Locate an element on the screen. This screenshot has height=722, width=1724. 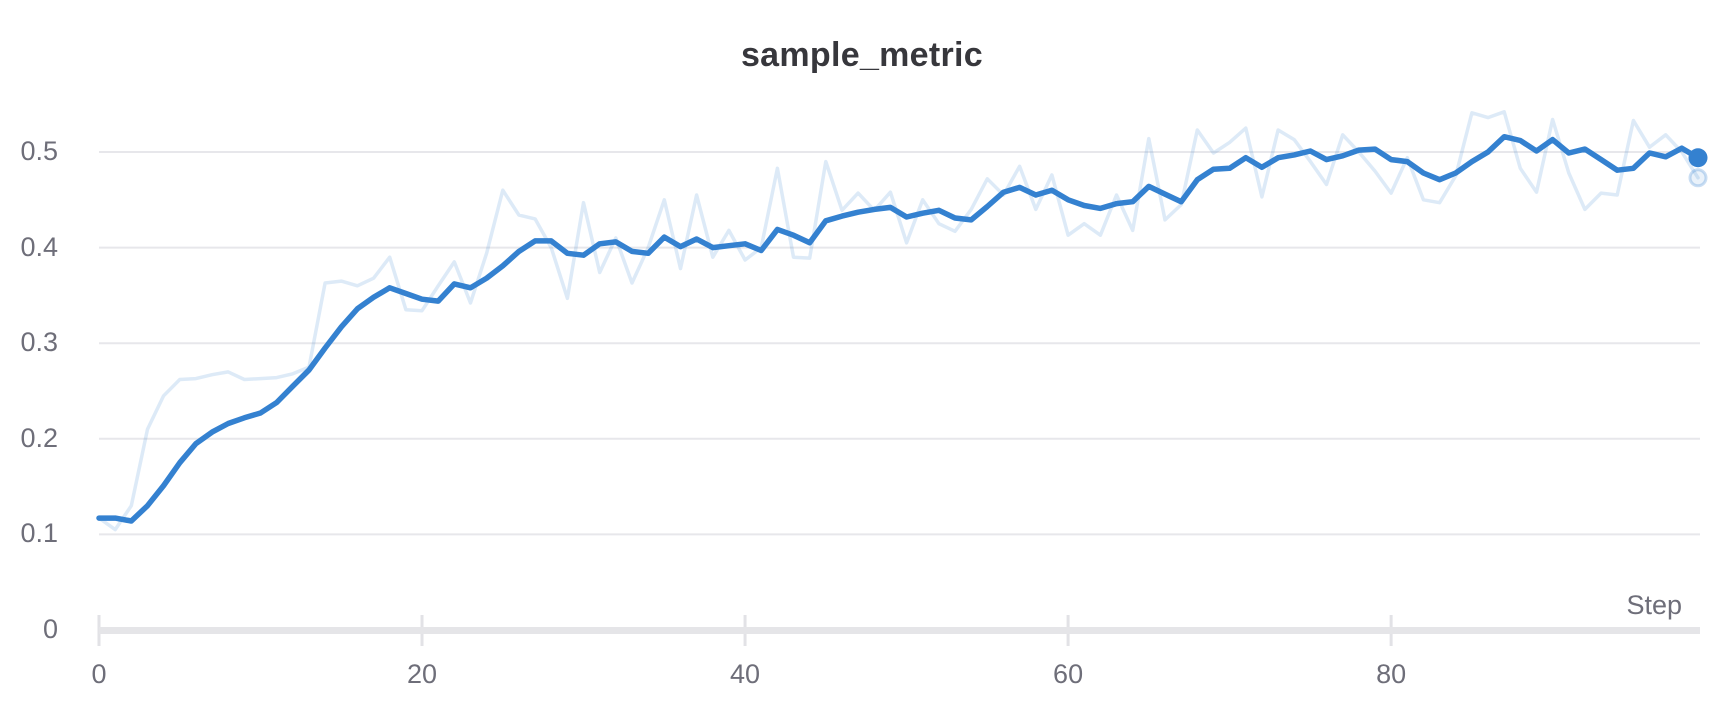
y-tick-label: 0 is located at coordinates (50, 628).